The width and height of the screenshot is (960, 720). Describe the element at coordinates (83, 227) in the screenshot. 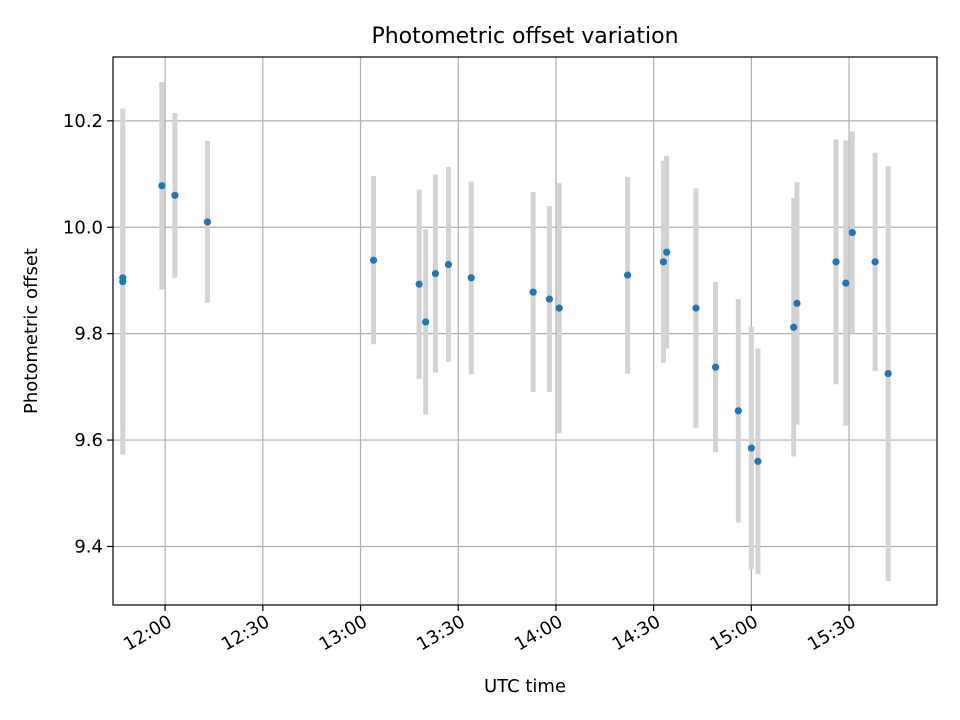

I see `y-tick-label: 10.0` at that location.